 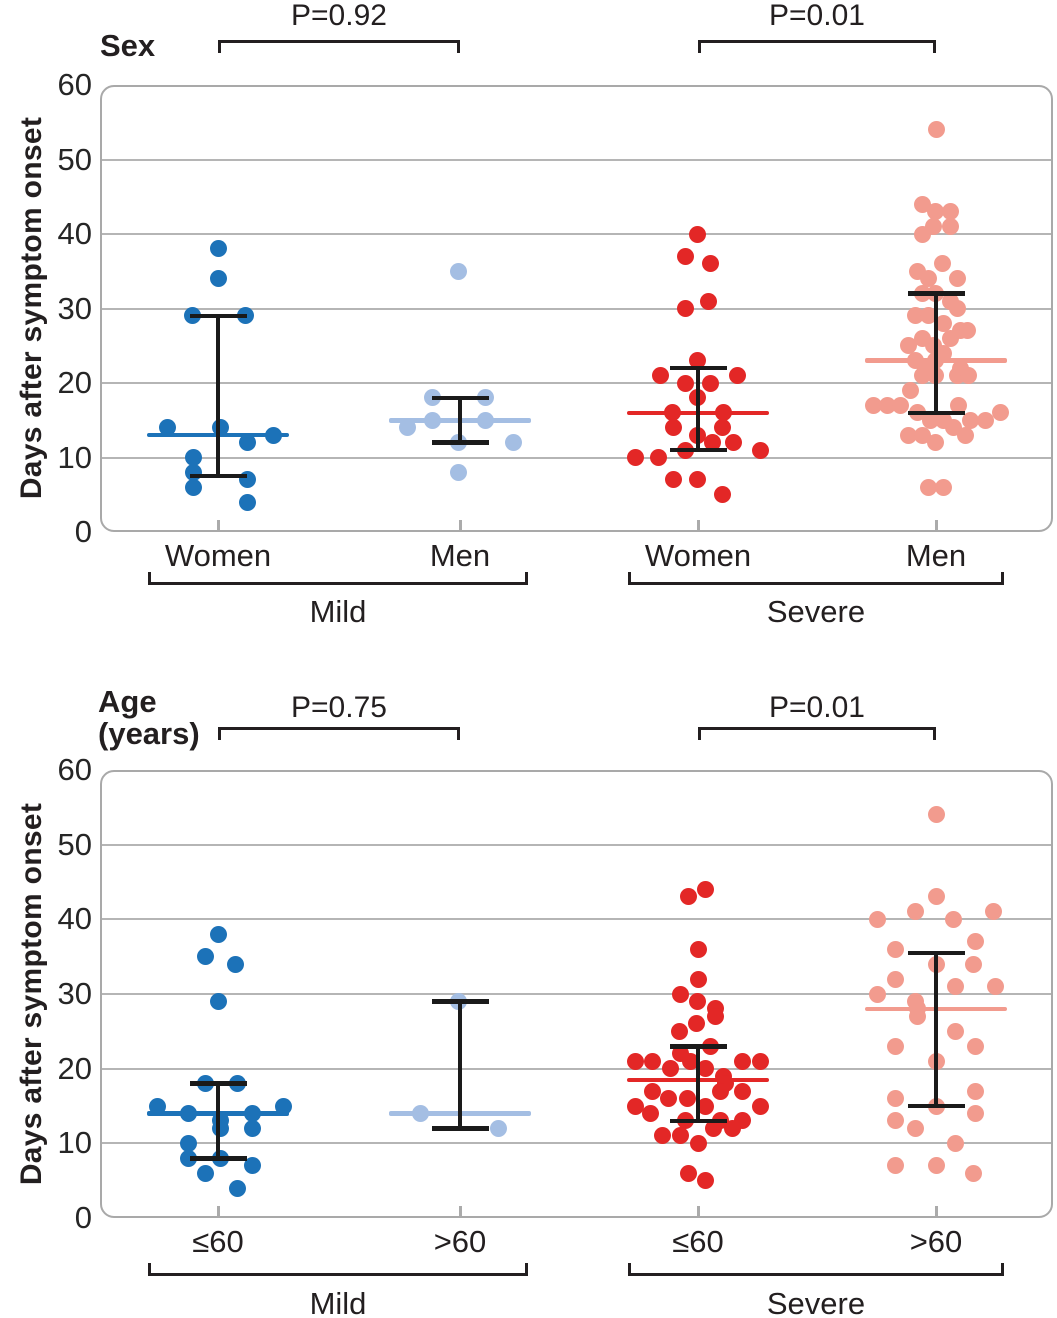 What do you see at coordinates (74, 159) in the screenshot?
I see `y-tick-label: 50` at bounding box center [74, 159].